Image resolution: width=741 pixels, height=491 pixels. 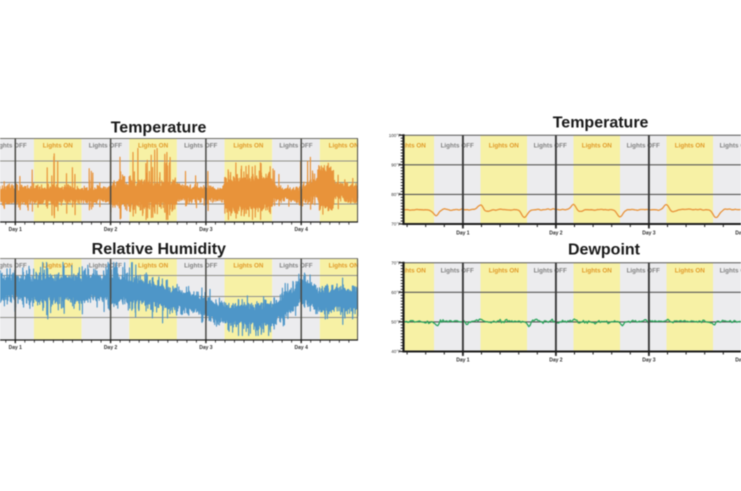 I want to click on svg-text: Dewpoint, so click(x=604, y=249).